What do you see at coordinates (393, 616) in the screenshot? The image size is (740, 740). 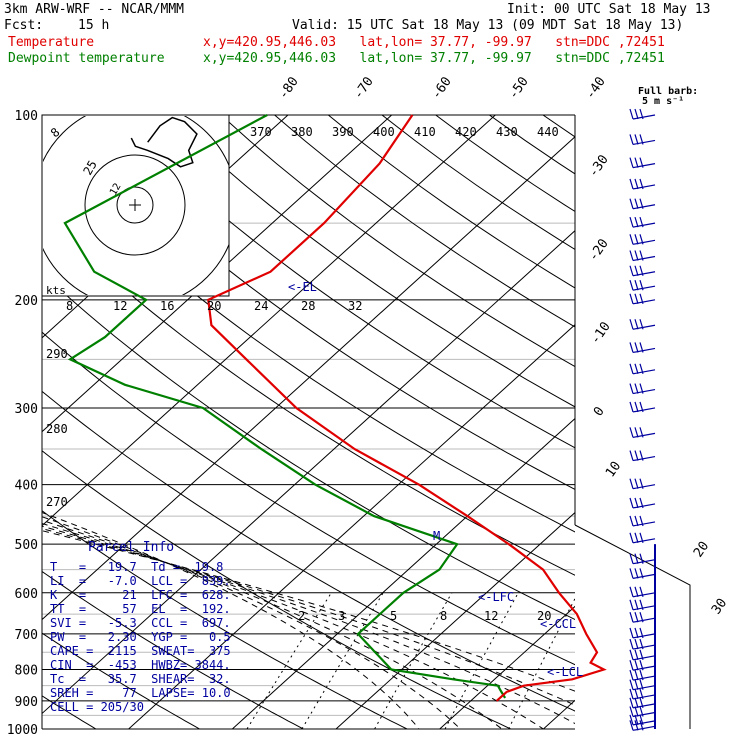 I see `mixing-ratio-label: 5` at bounding box center [393, 616].